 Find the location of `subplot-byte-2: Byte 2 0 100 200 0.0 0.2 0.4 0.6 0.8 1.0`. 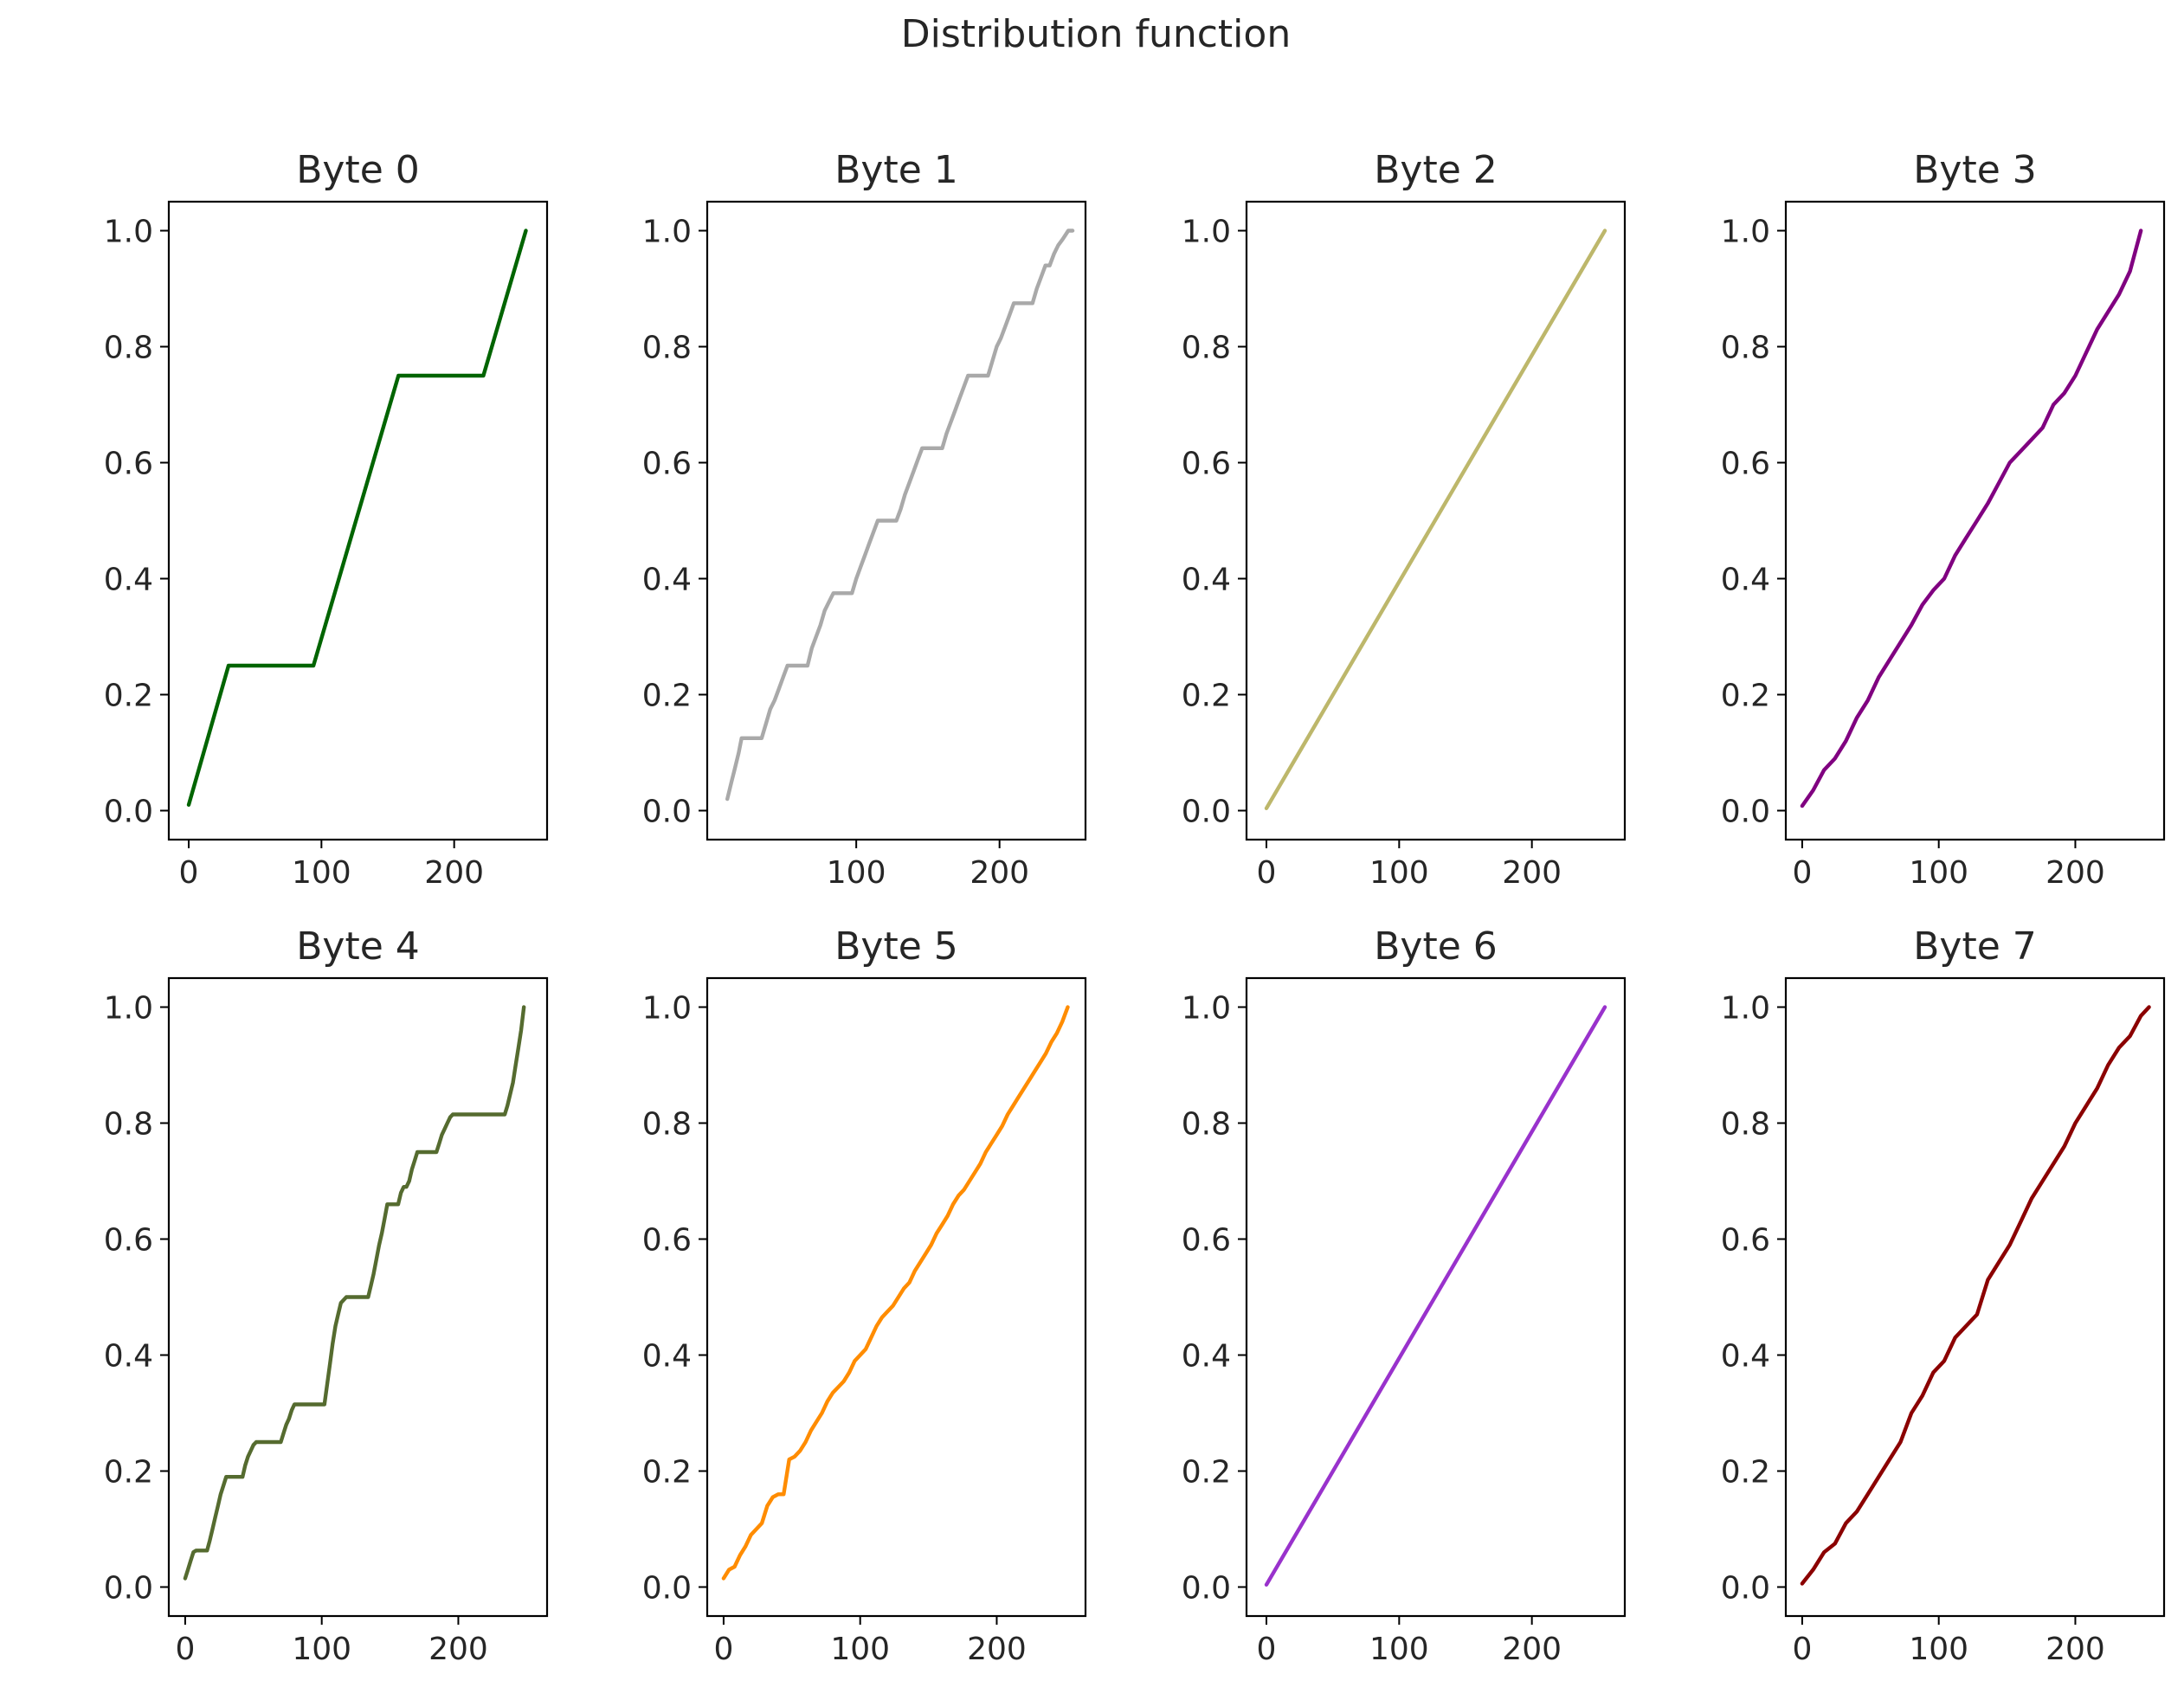

subplot-byte-2: Byte 2 0 100 200 0.0 0.2 0.4 0.6 0.8 1.0 is located at coordinates (1404, 519).